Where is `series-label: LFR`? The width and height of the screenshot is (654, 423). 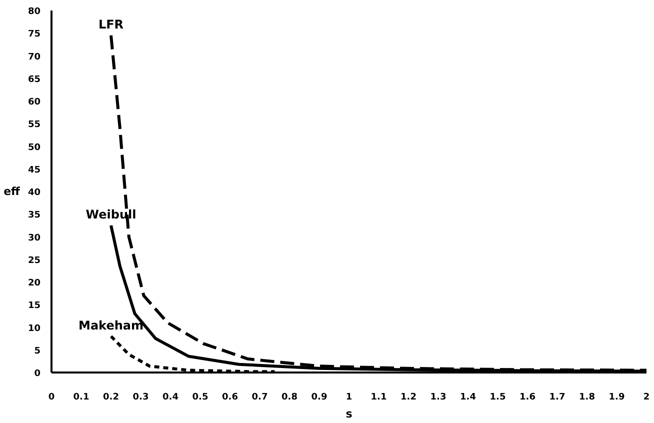 series-label: LFR is located at coordinates (111, 24).